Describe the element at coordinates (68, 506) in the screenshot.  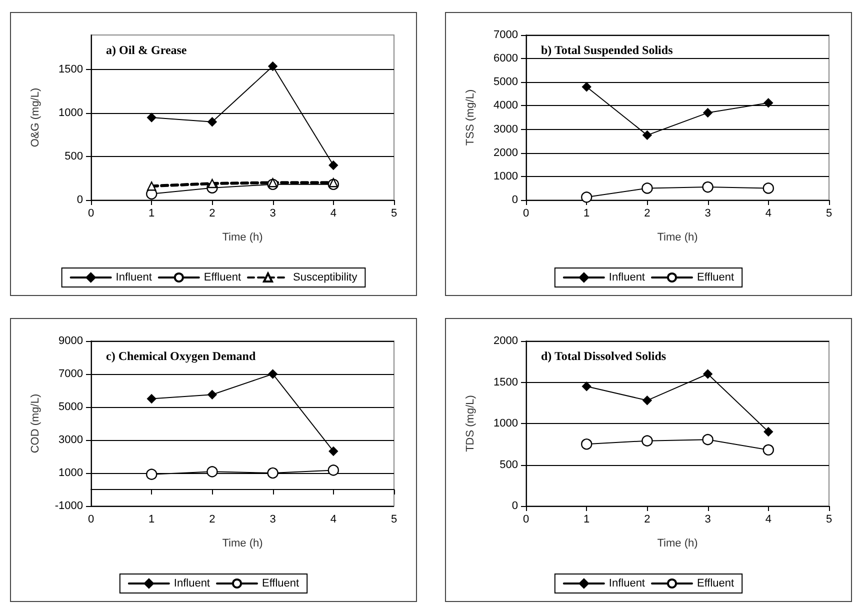
I see `y-tick-label: -1000` at that location.